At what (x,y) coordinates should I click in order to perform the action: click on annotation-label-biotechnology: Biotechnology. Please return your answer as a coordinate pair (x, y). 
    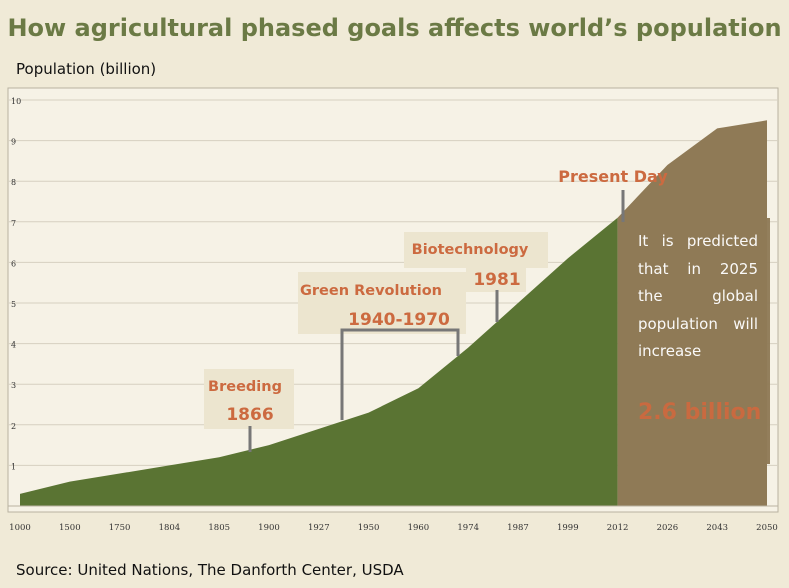
    Looking at the image, I should click on (470, 250).